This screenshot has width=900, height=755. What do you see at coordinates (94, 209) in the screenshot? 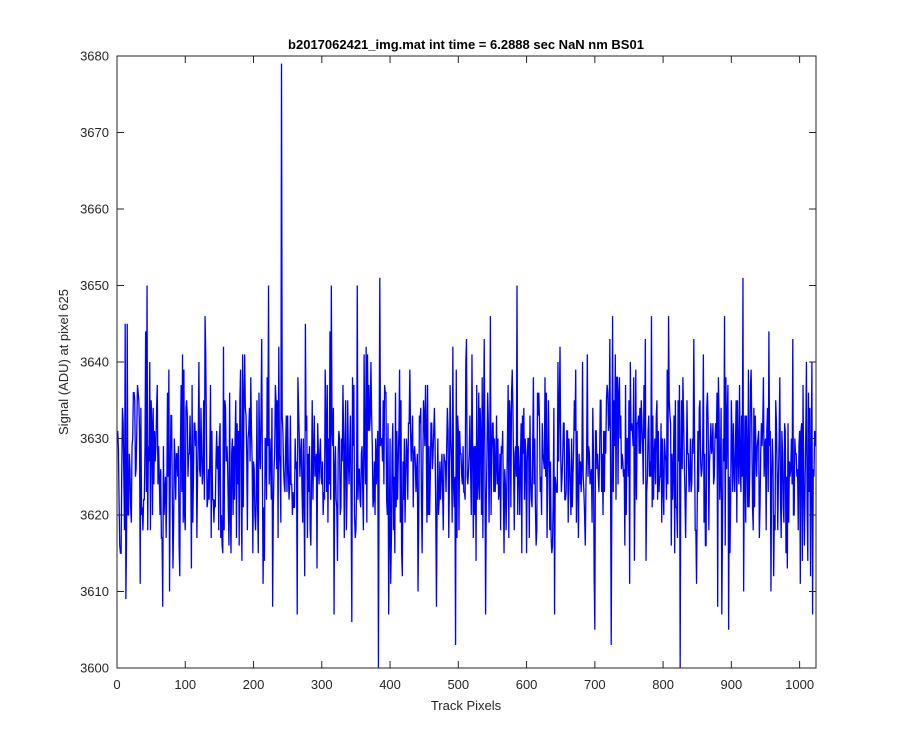
I see `y-tick-label: 3660` at bounding box center [94, 209].